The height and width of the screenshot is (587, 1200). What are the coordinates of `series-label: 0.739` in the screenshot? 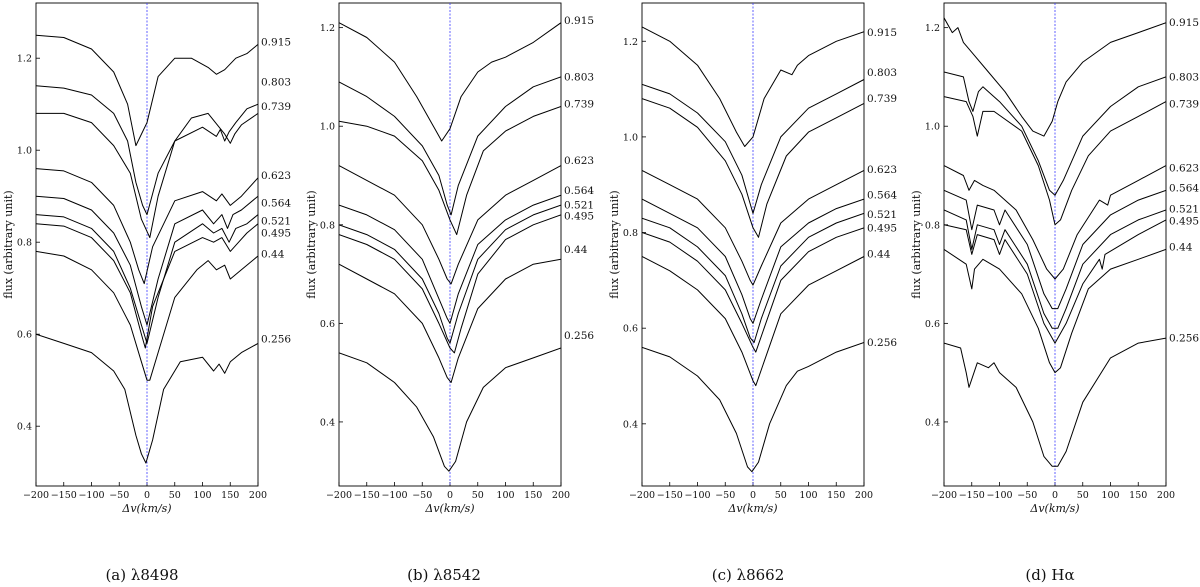 It's located at (1184, 105).